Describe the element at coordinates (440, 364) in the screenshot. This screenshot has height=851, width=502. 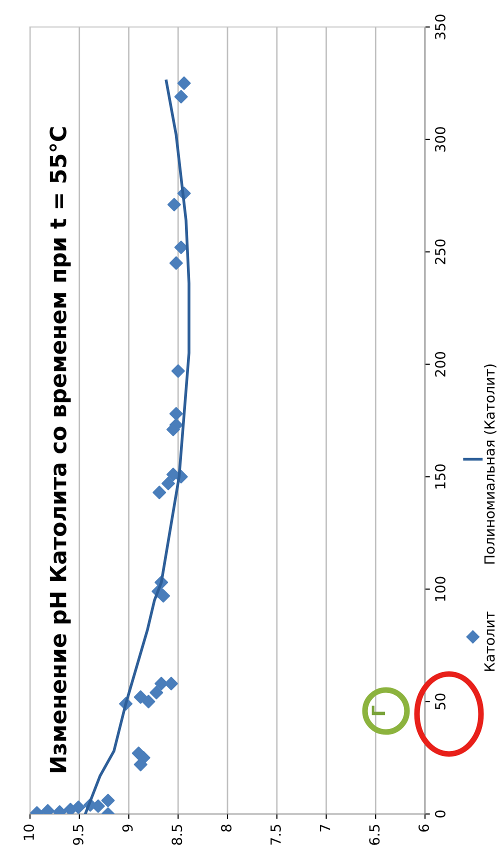
I see `y-tick-label: 200` at that location.